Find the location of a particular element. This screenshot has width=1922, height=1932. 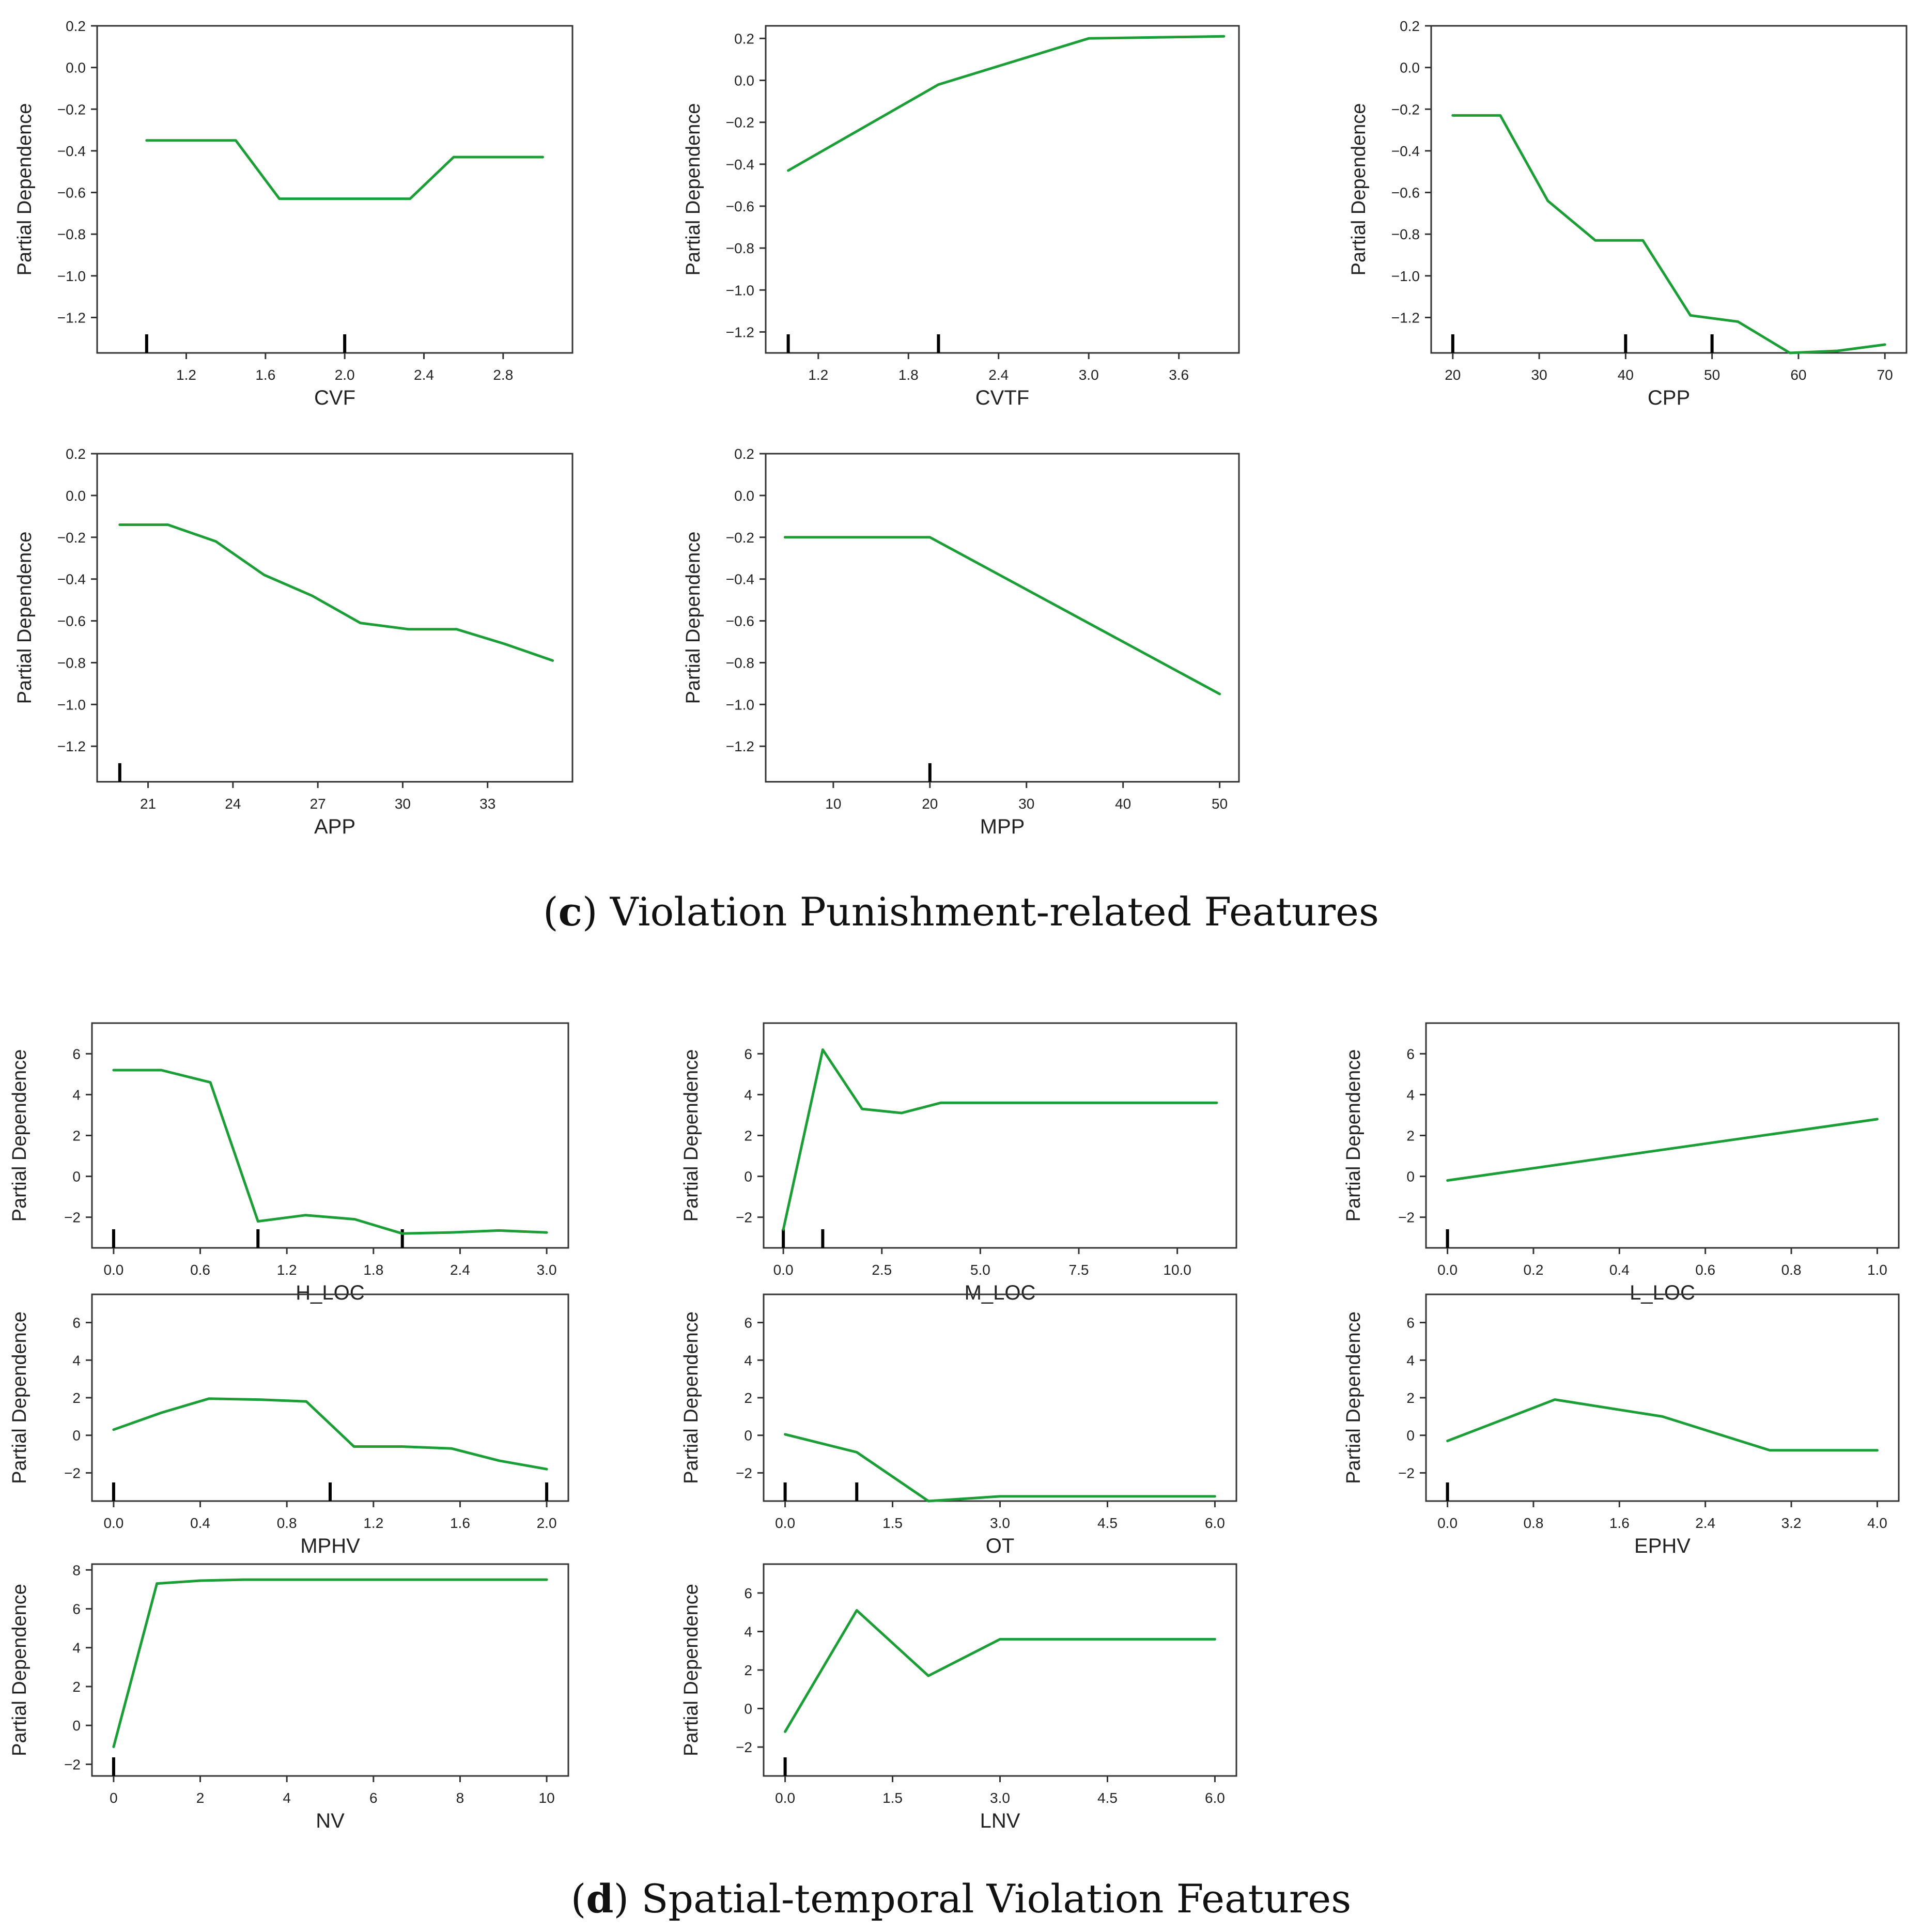

x-tick-label: 1.5 is located at coordinates (893, 1523).